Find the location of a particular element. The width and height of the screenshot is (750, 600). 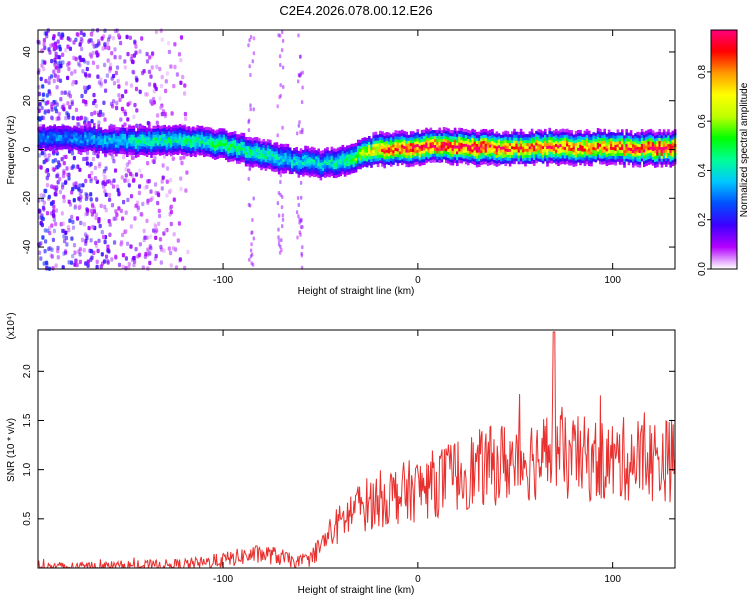

colorbar-band is located at coordinates (724, 151).